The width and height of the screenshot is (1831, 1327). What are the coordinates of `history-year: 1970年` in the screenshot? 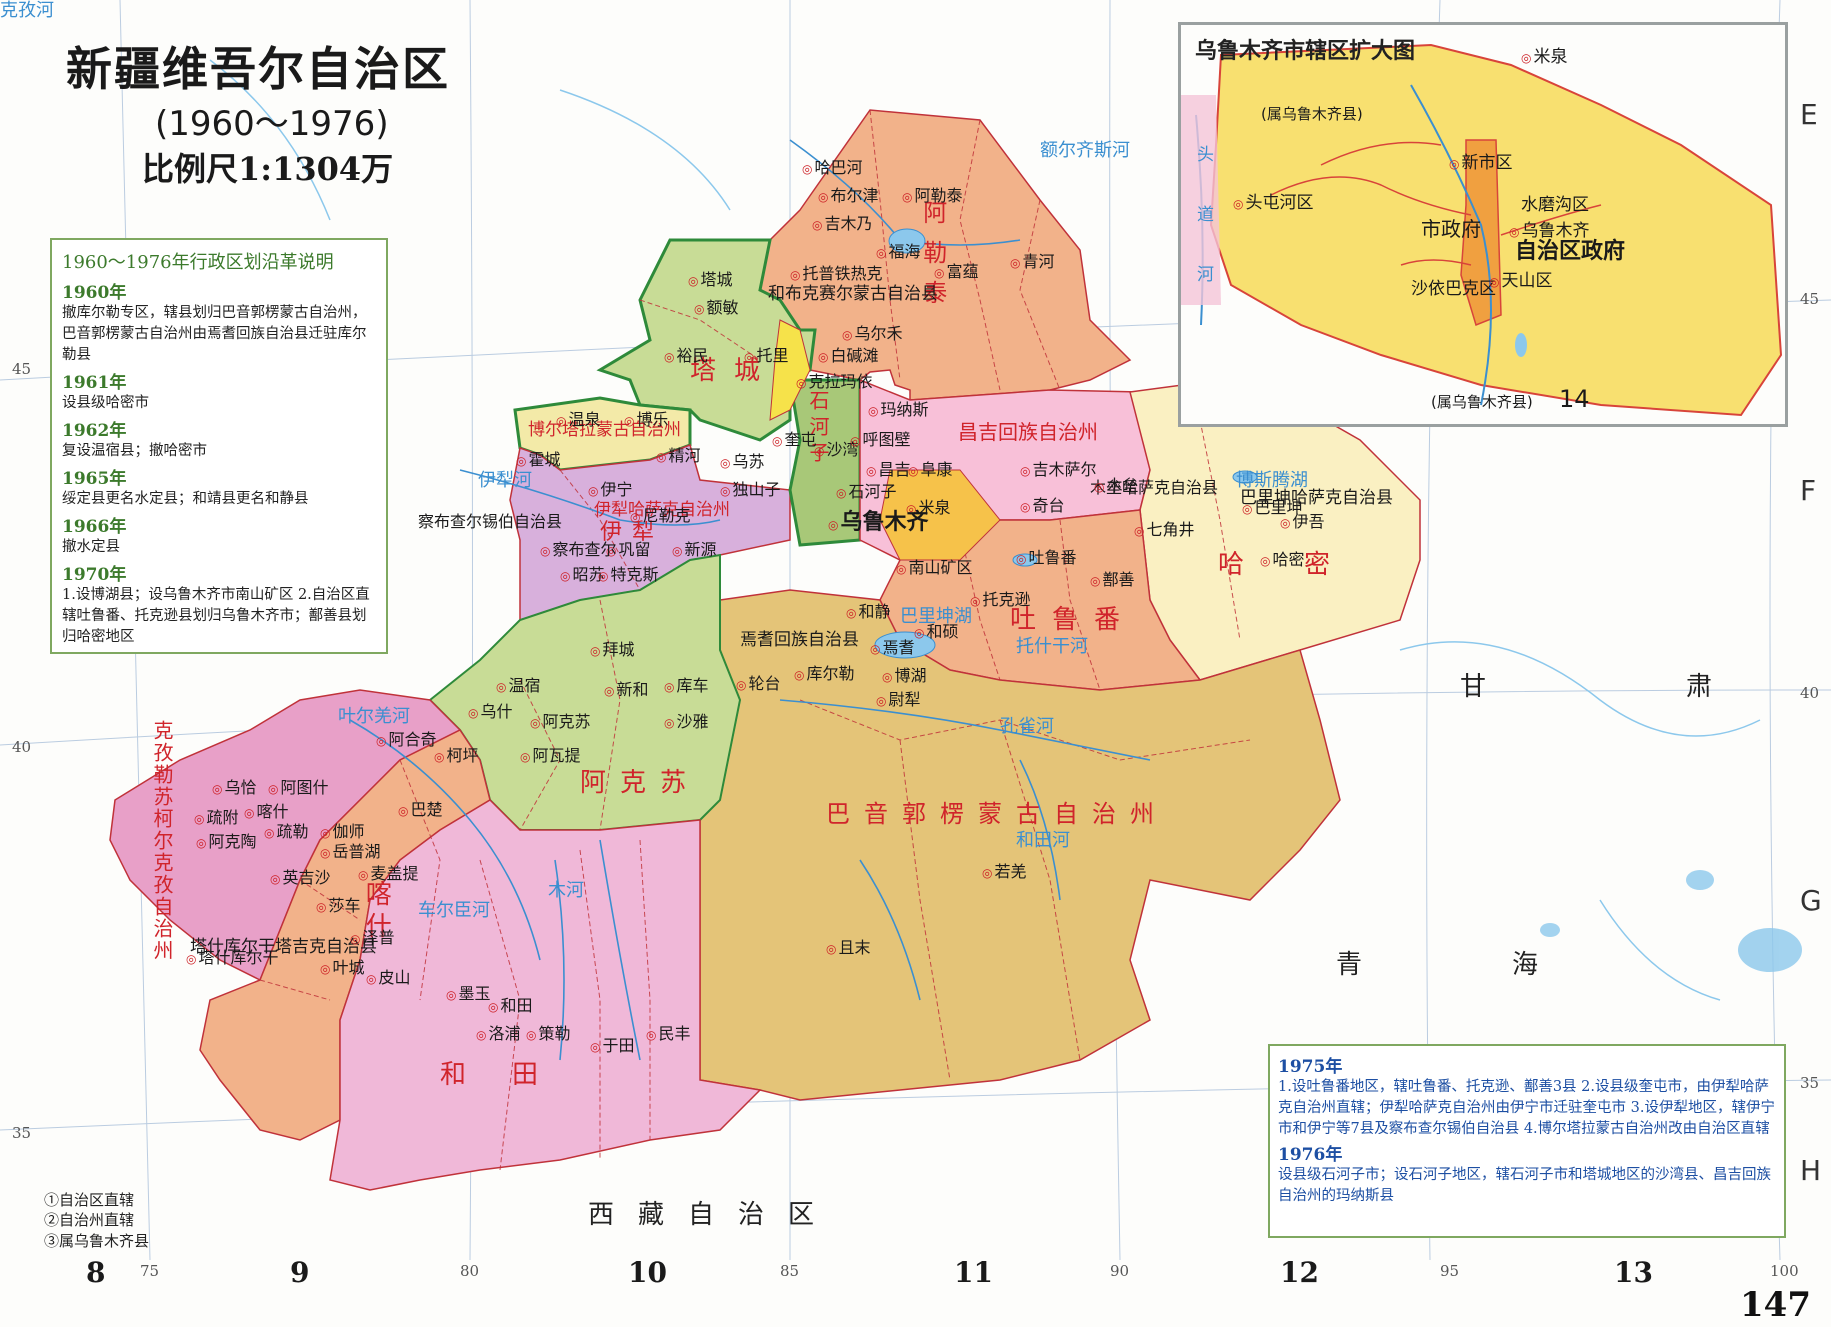 It's located at (94, 575).